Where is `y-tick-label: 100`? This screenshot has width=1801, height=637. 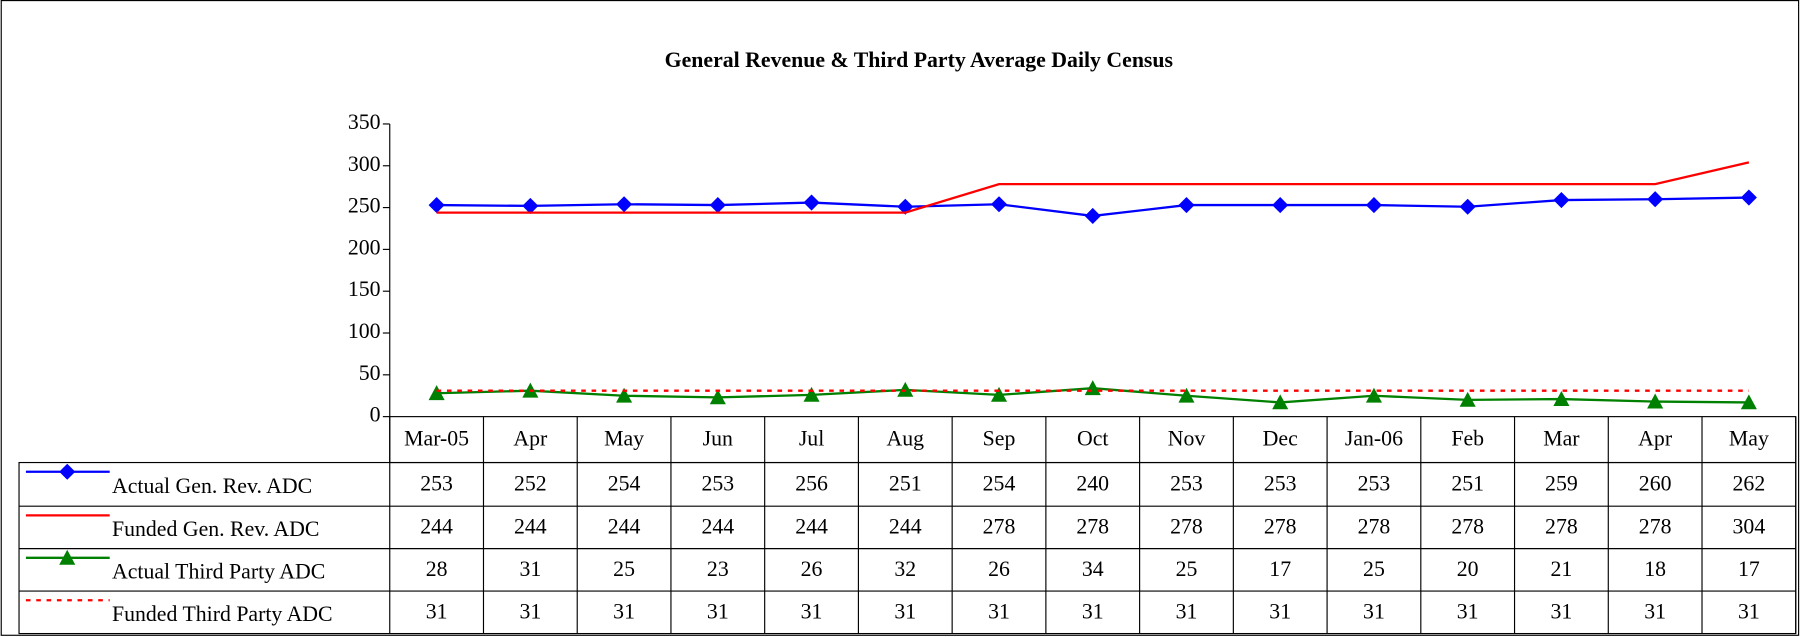
y-tick-label: 100 is located at coordinates (364, 331).